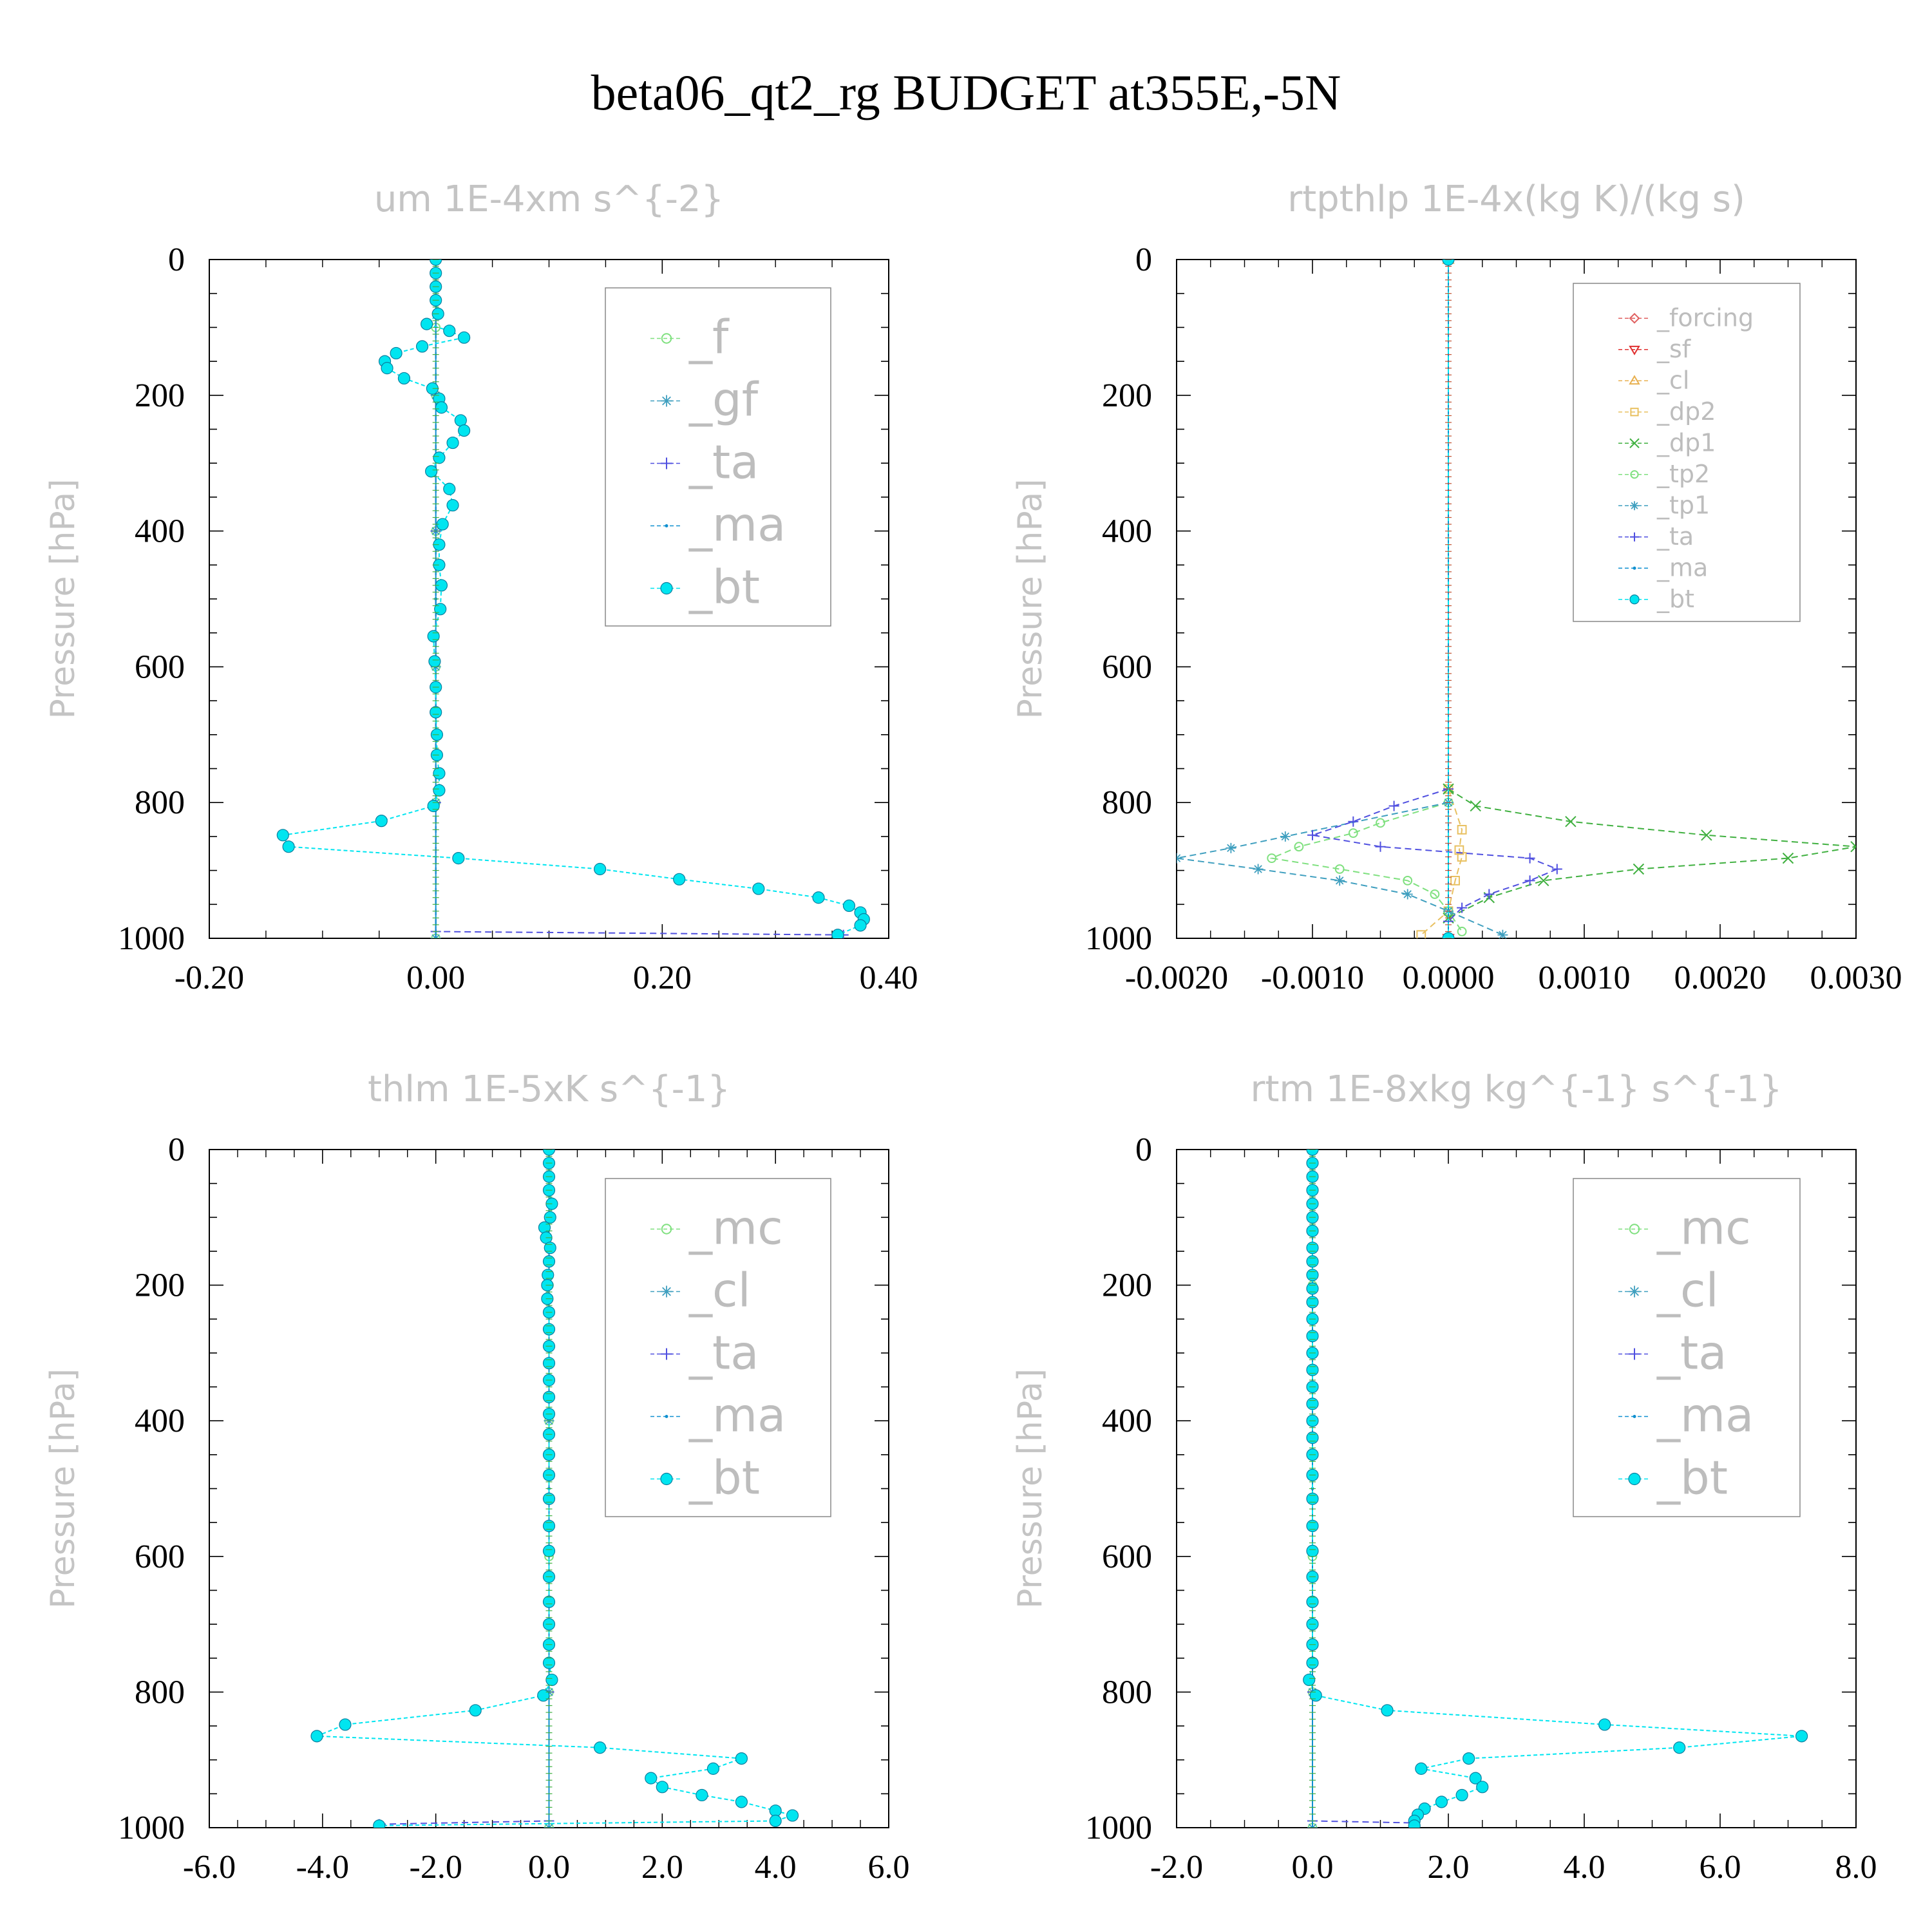 The height and width of the screenshot is (1932, 1932). Describe the element at coordinates (889, 978) in the screenshot. I see `x-tick-label: 0.40` at that location.